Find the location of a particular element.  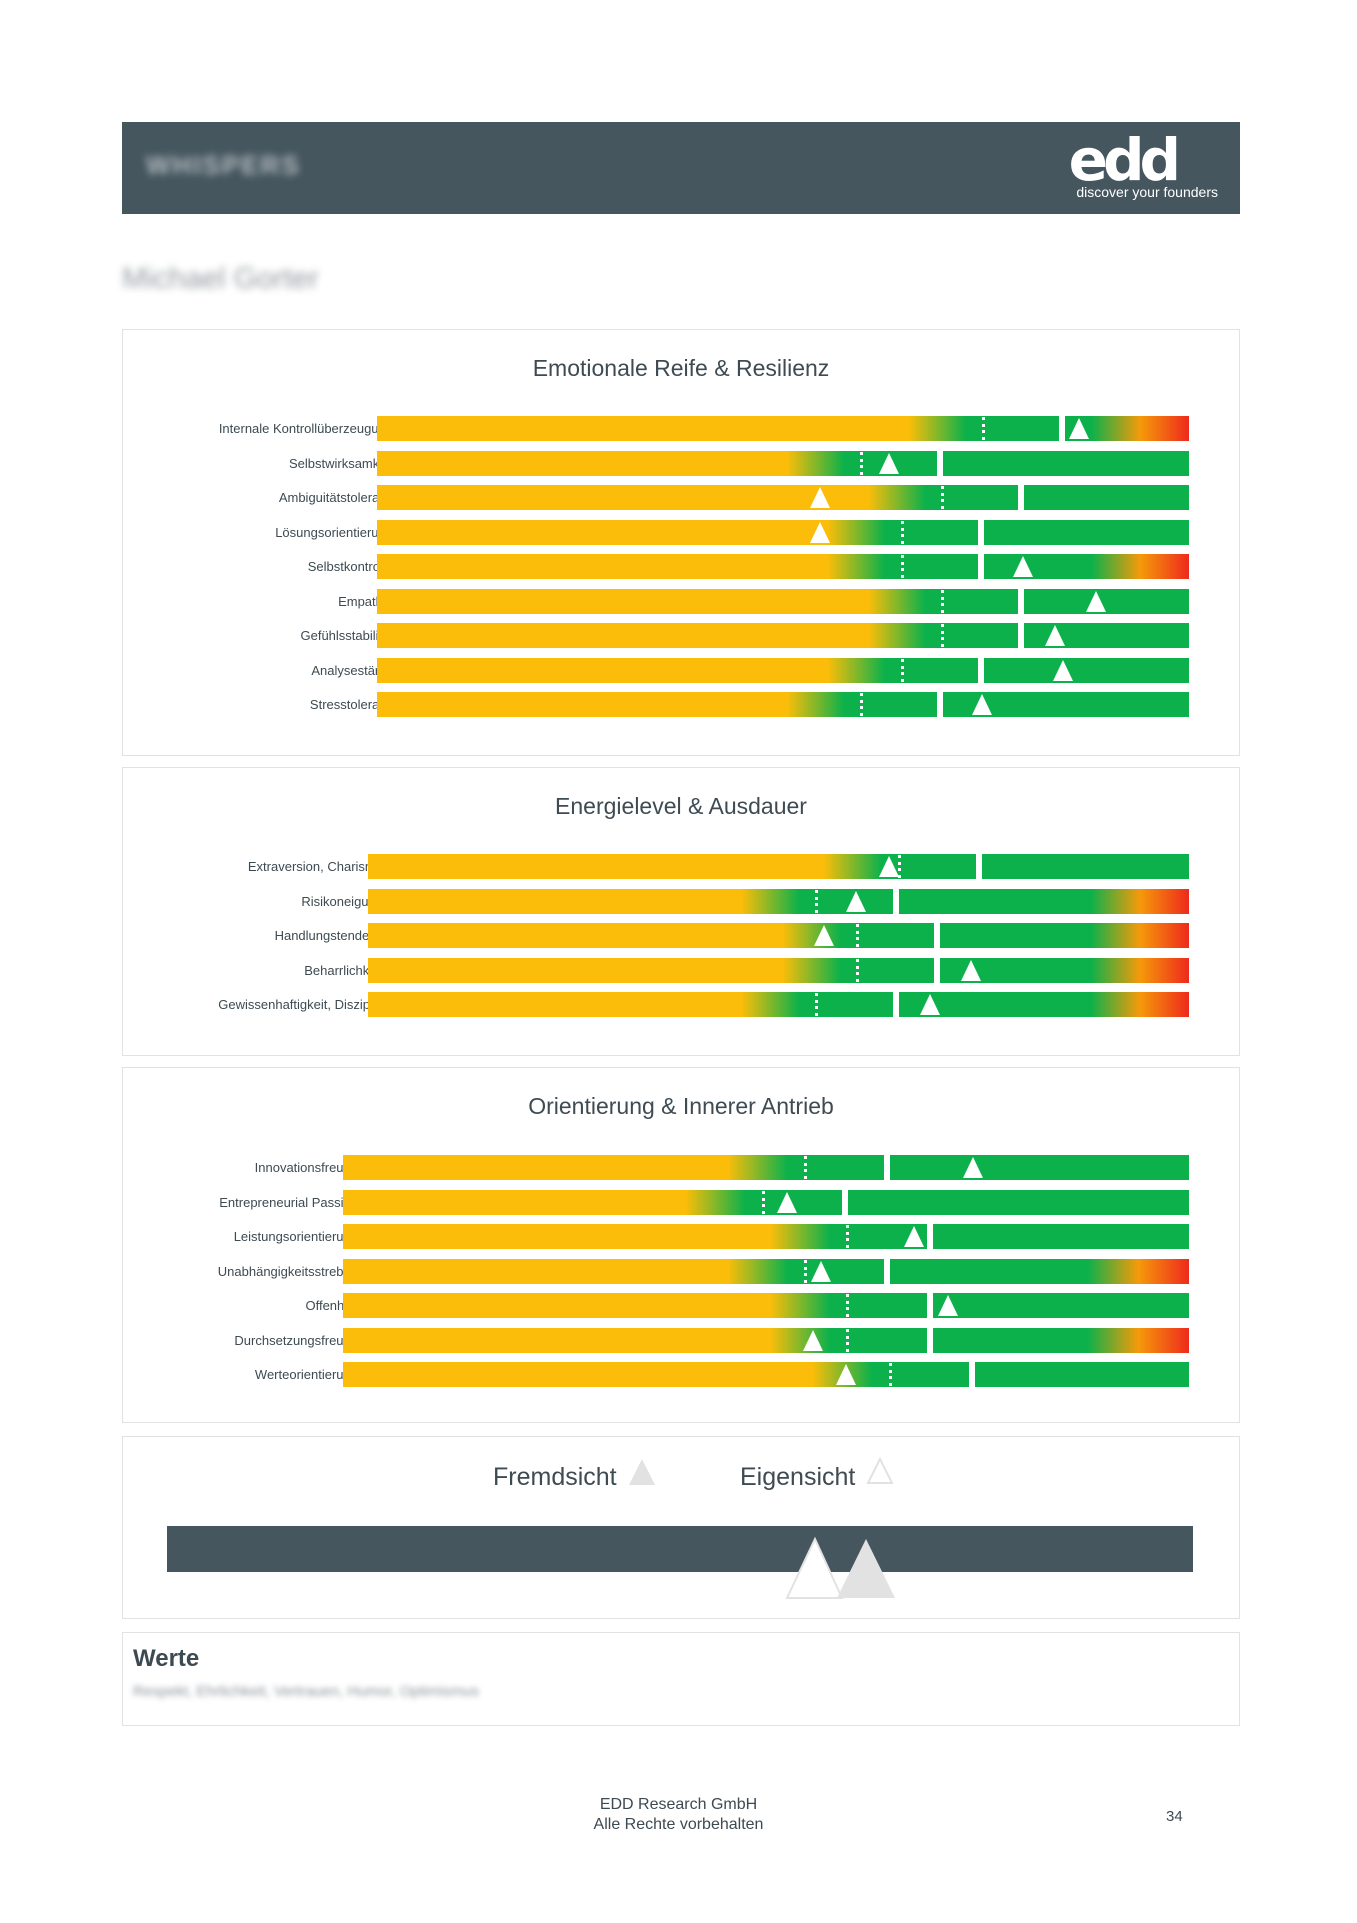

score-row: Ambiguitätstoleranz is located at coordinates (681, 497).